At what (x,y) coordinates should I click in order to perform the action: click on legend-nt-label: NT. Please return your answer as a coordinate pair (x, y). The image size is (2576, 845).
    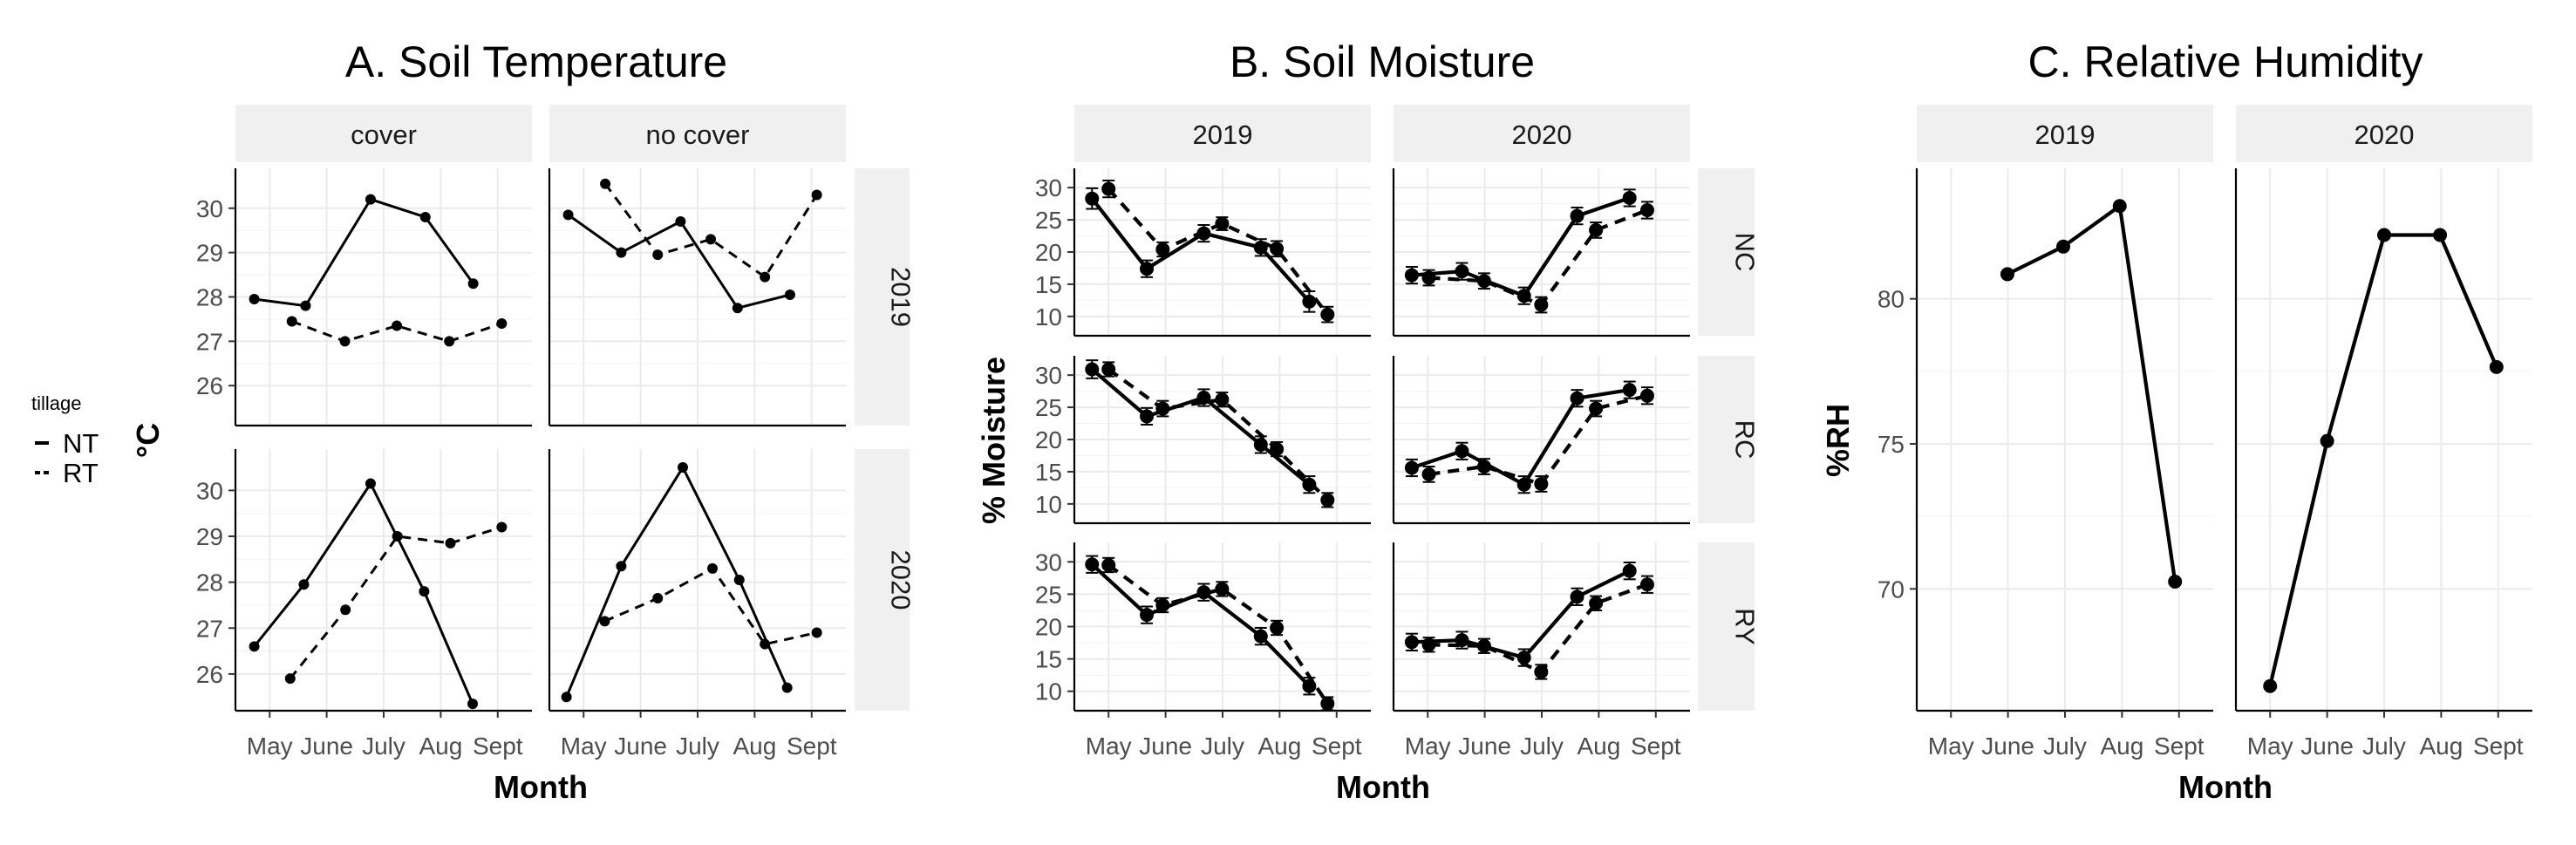
    Looking at the image, I should click on (81, 443).